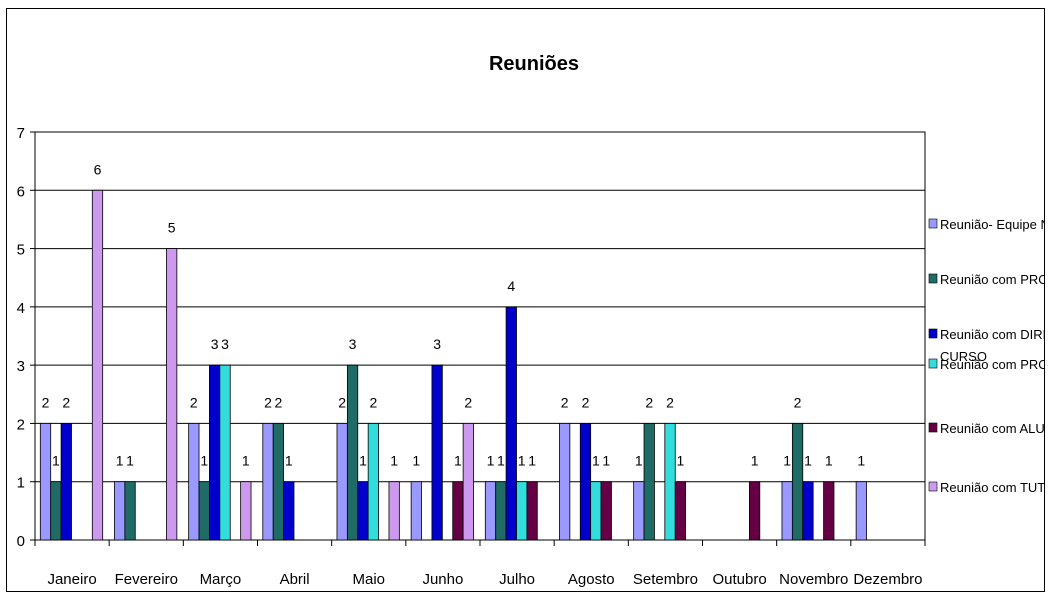 This screenshot has width=1053, height=599. I want to click on chart-title: Reuniões, so click(534, 64).